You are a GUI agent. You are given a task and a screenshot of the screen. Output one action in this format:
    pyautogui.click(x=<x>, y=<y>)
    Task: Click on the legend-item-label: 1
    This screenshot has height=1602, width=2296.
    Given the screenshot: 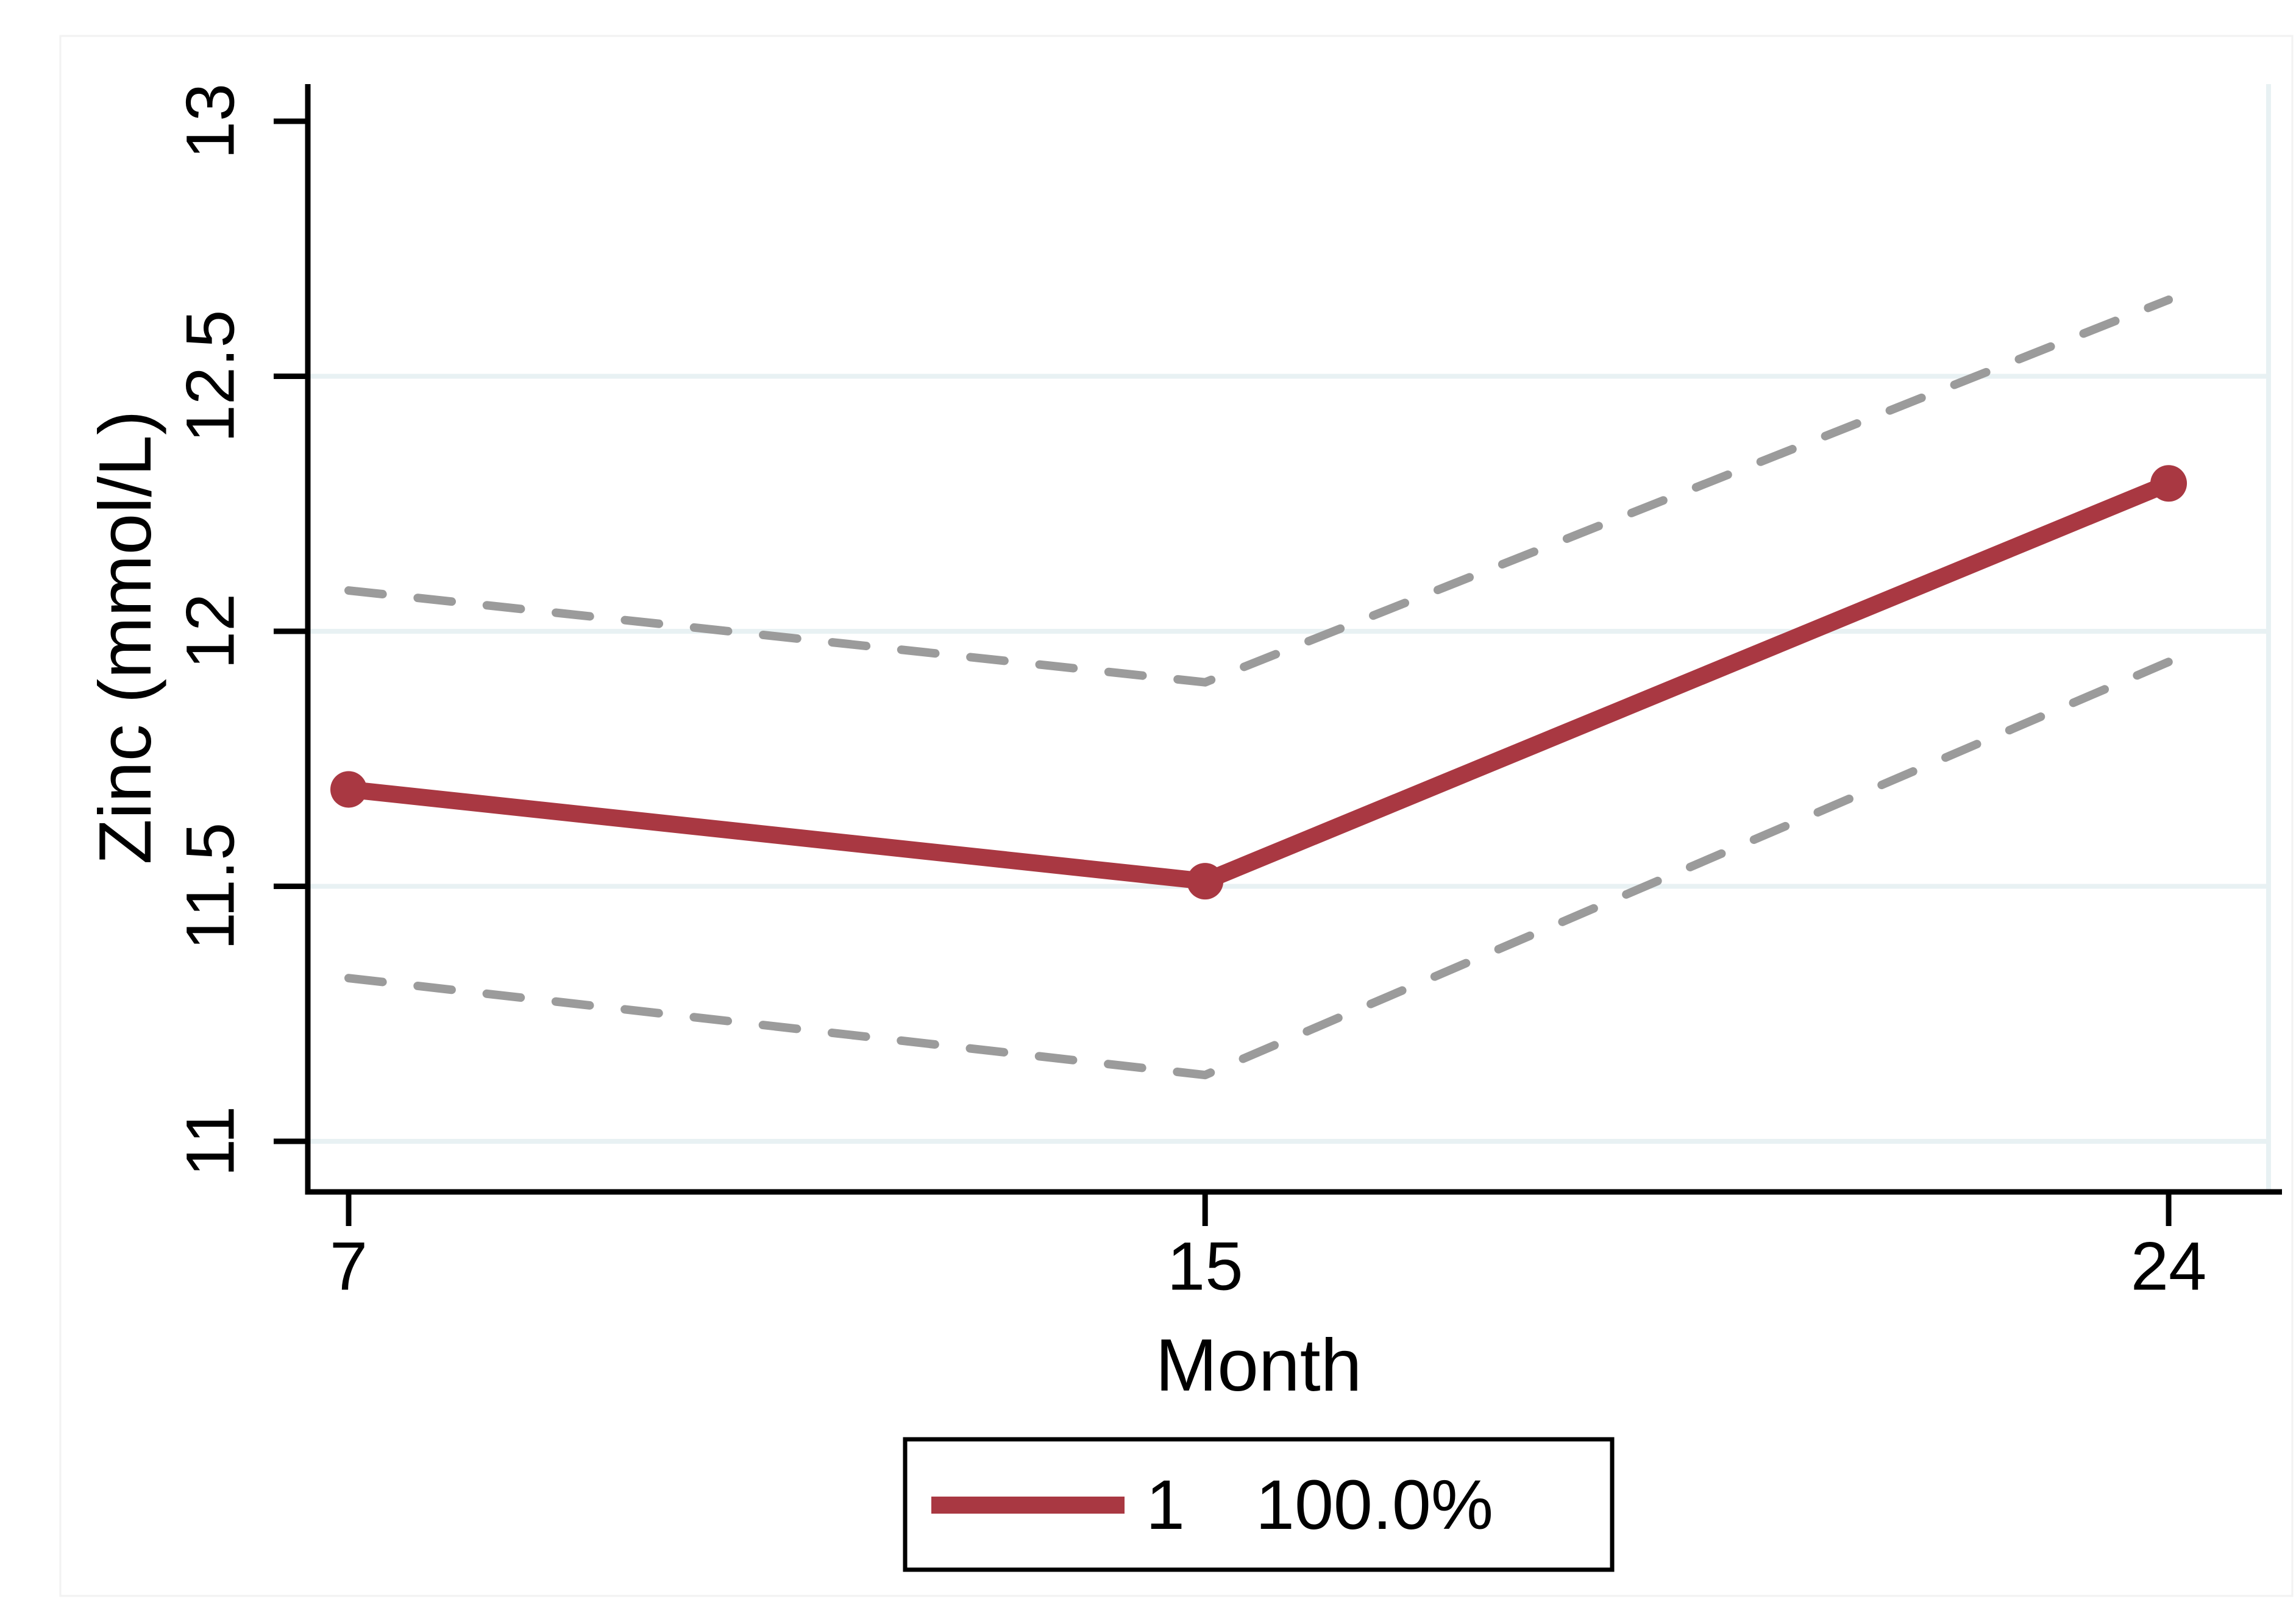 What is the action you would take?
    pyautogui.click(x=1165, y=1505)
    